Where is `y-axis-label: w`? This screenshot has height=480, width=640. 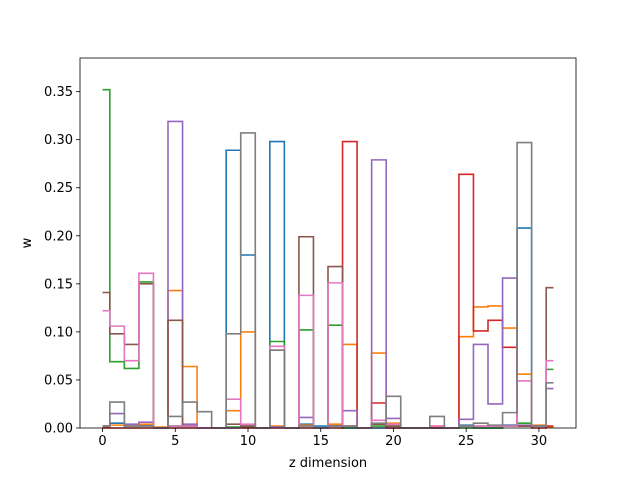
y-axis-label: w is located at coordinates (27, 242).